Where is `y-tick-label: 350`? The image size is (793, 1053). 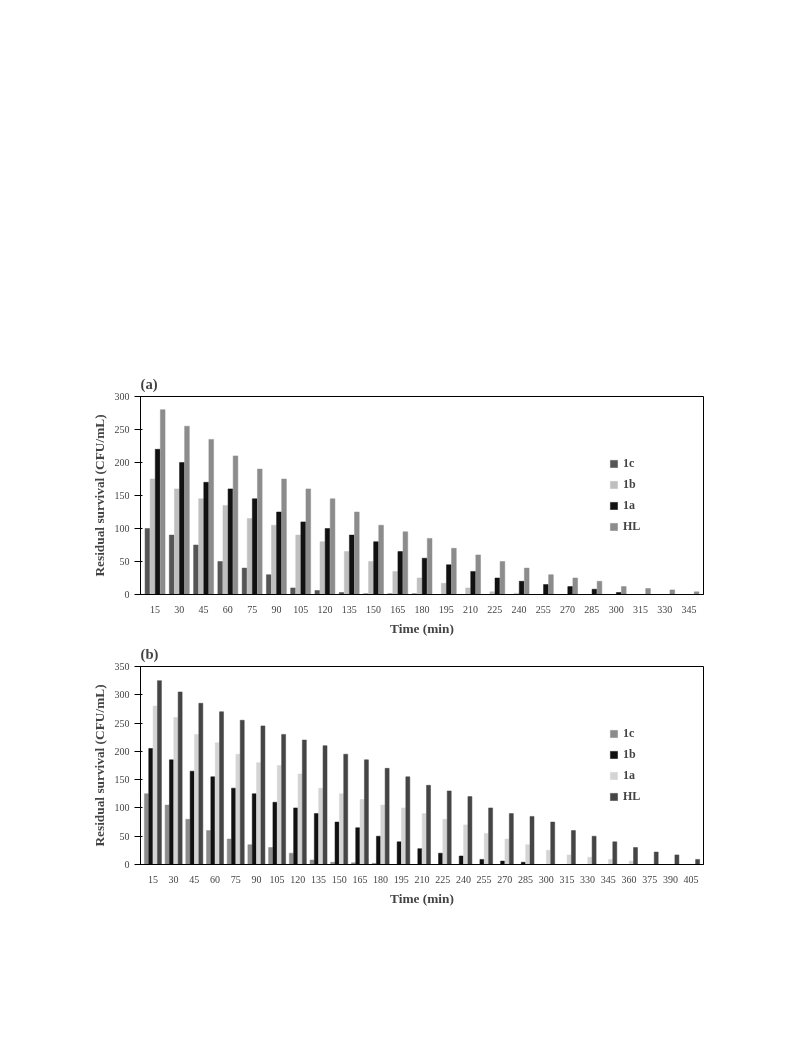
y-tick-label: 350 is located at coordinates (122, 666).